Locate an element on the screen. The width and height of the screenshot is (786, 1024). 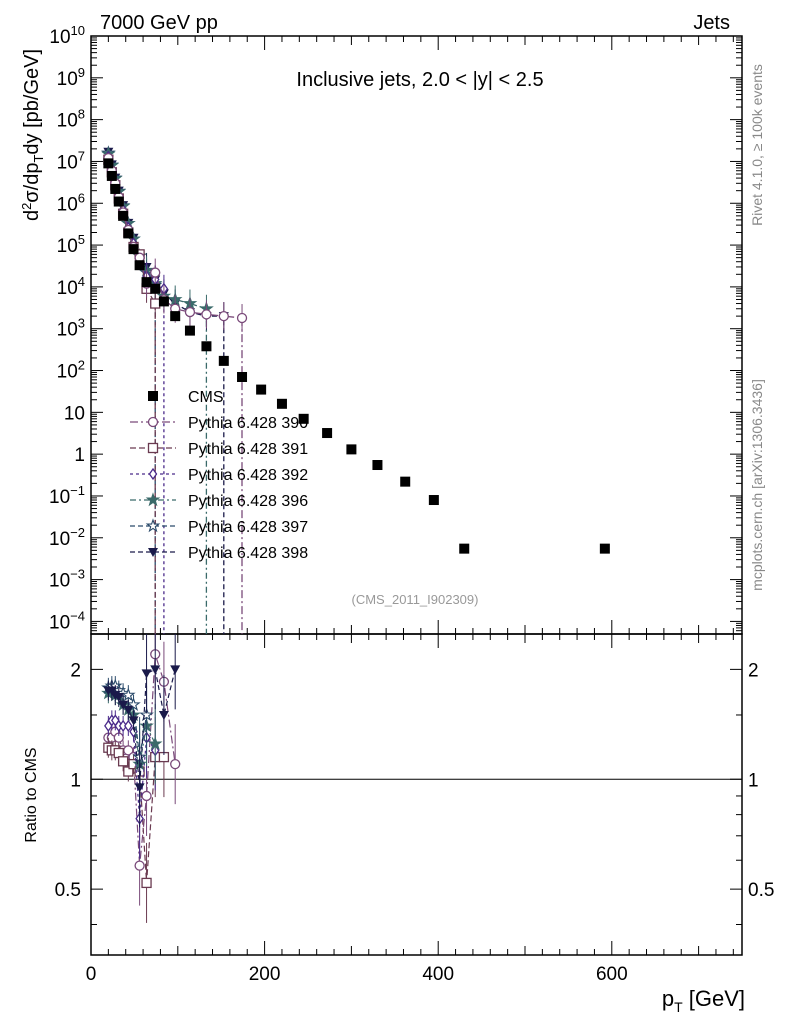
legend-item-pythia-6-428-397: Pythia 6.428 397 is located at coordinates (219, 527).